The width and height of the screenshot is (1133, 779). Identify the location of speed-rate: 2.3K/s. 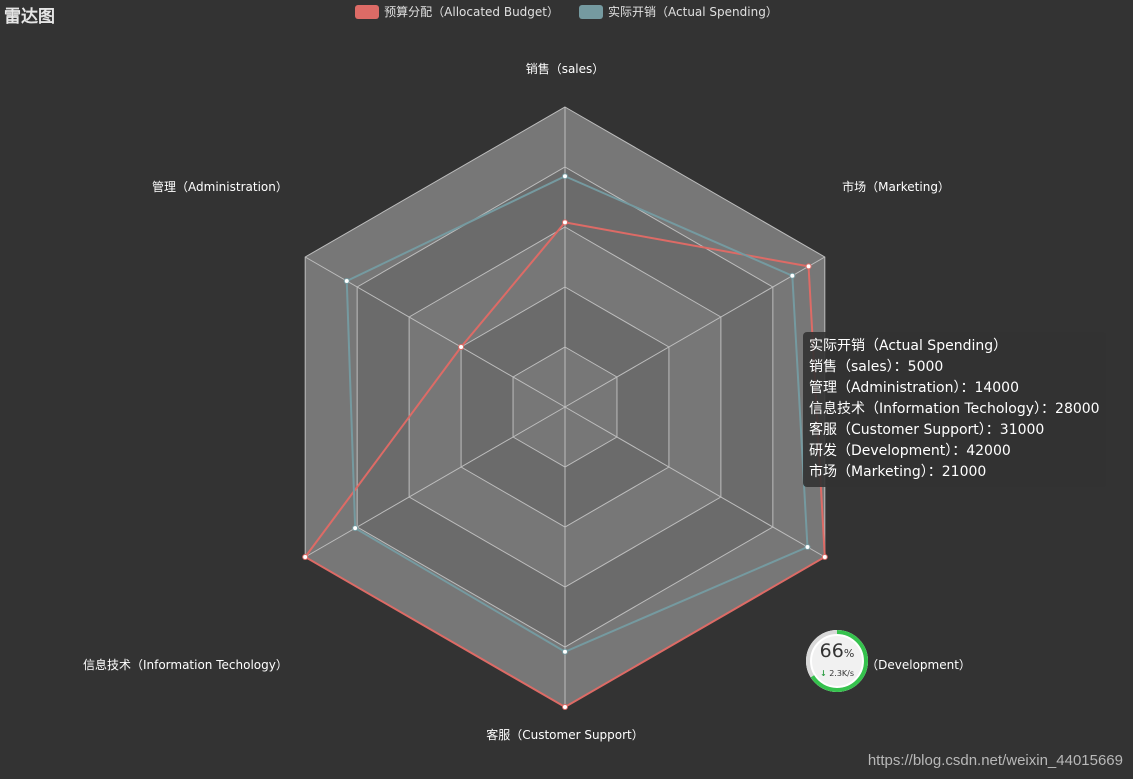
(842, 673).